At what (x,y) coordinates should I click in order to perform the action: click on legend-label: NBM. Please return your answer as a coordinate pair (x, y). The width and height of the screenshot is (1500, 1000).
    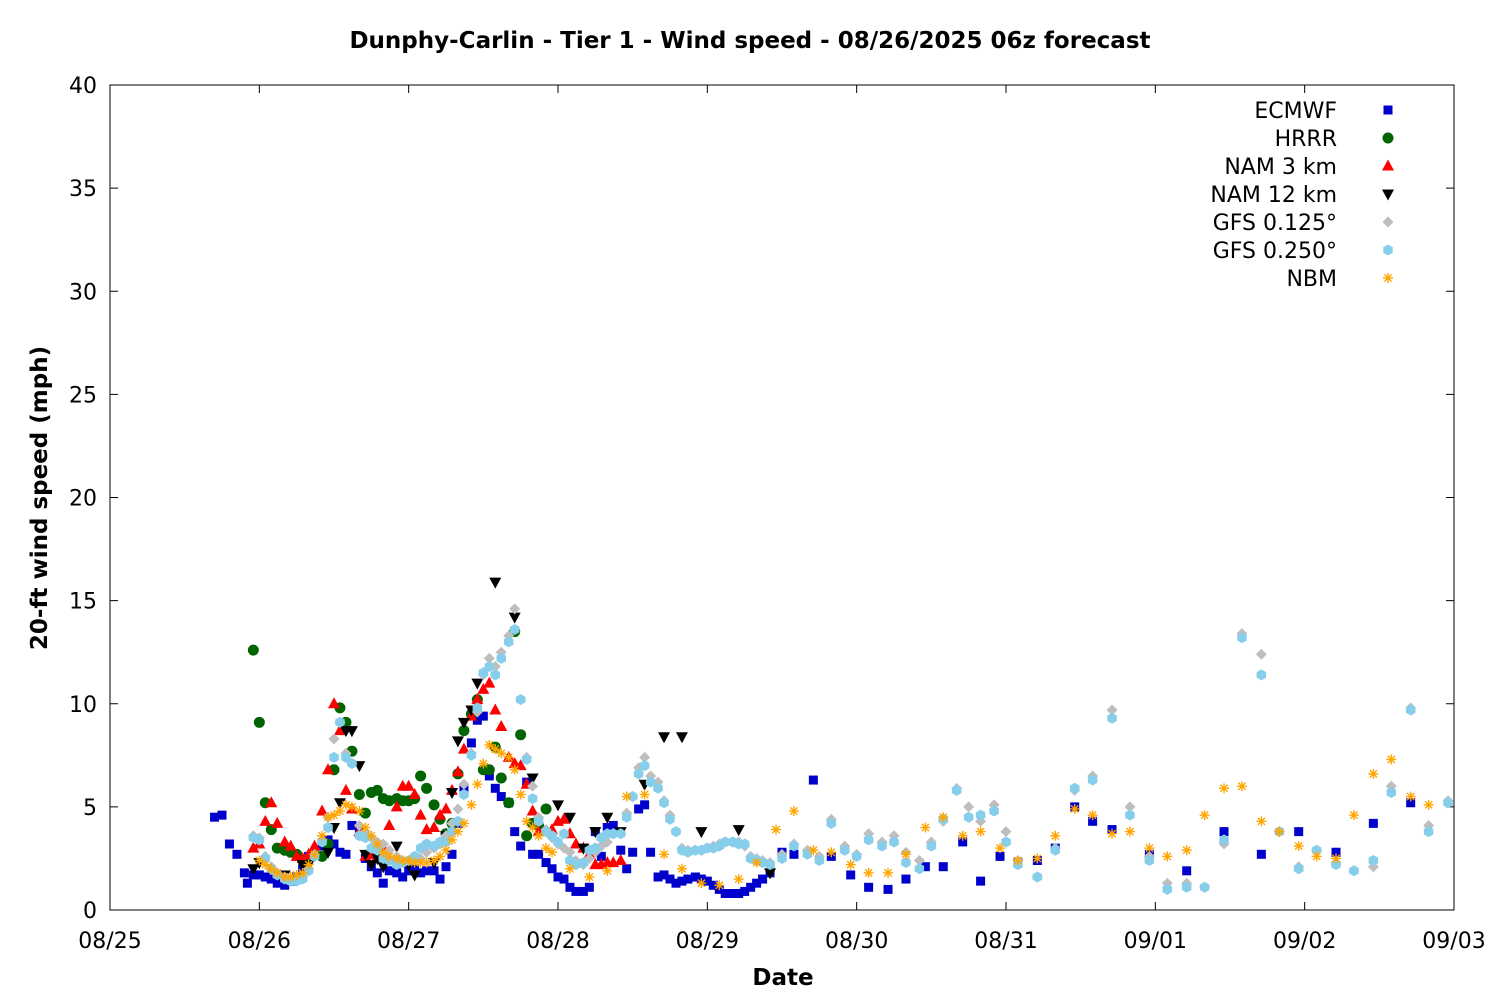
    Looking at the image, I should click on (1311, 279).